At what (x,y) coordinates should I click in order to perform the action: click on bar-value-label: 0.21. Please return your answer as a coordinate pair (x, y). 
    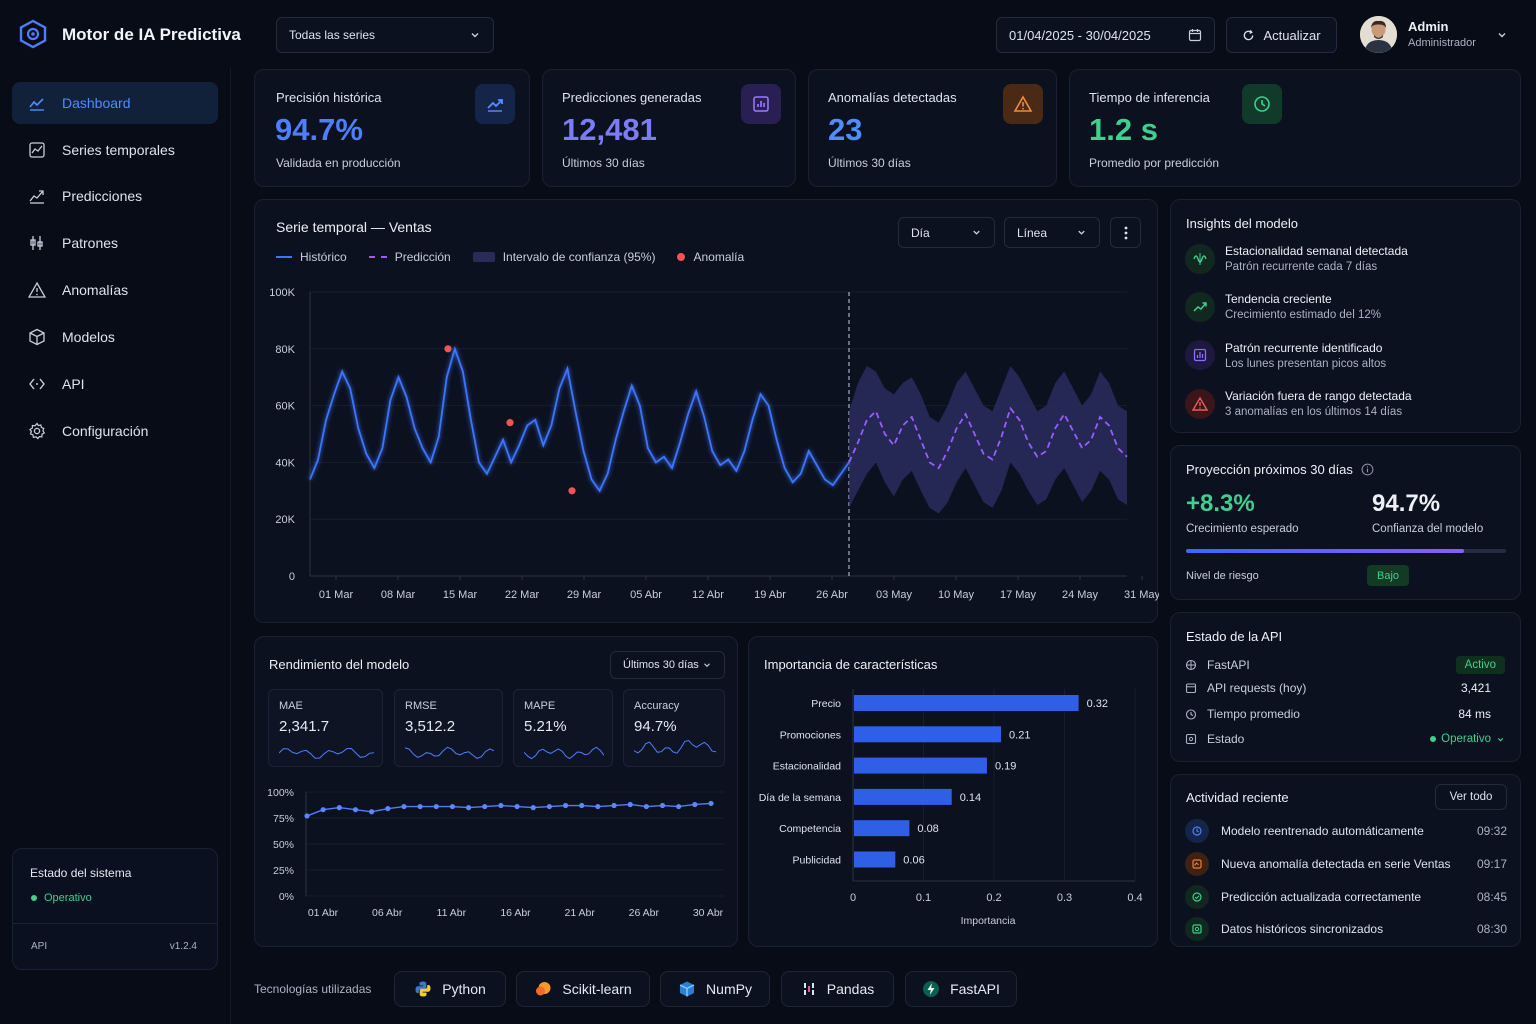
    Looking at the image, I should click on (1019, 735).